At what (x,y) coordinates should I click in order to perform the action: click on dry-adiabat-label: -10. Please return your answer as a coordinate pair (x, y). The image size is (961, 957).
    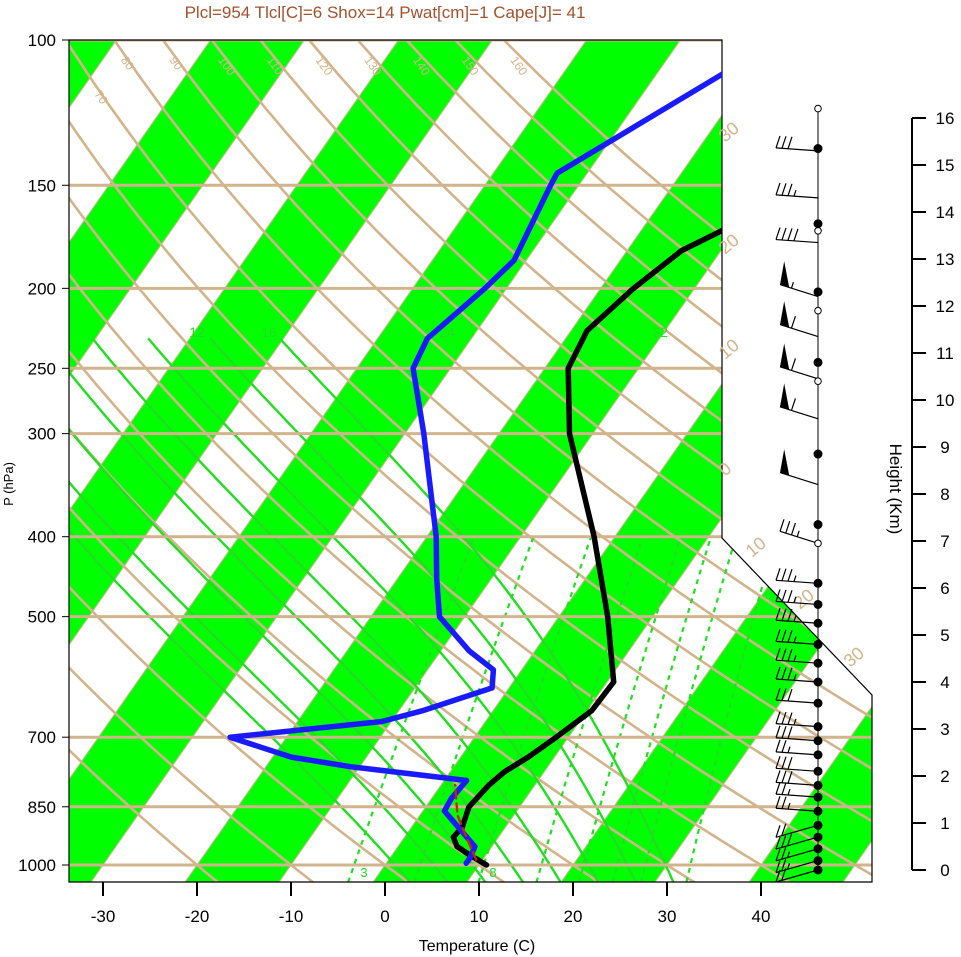
    Looking at the image, I should click on (82, 891).